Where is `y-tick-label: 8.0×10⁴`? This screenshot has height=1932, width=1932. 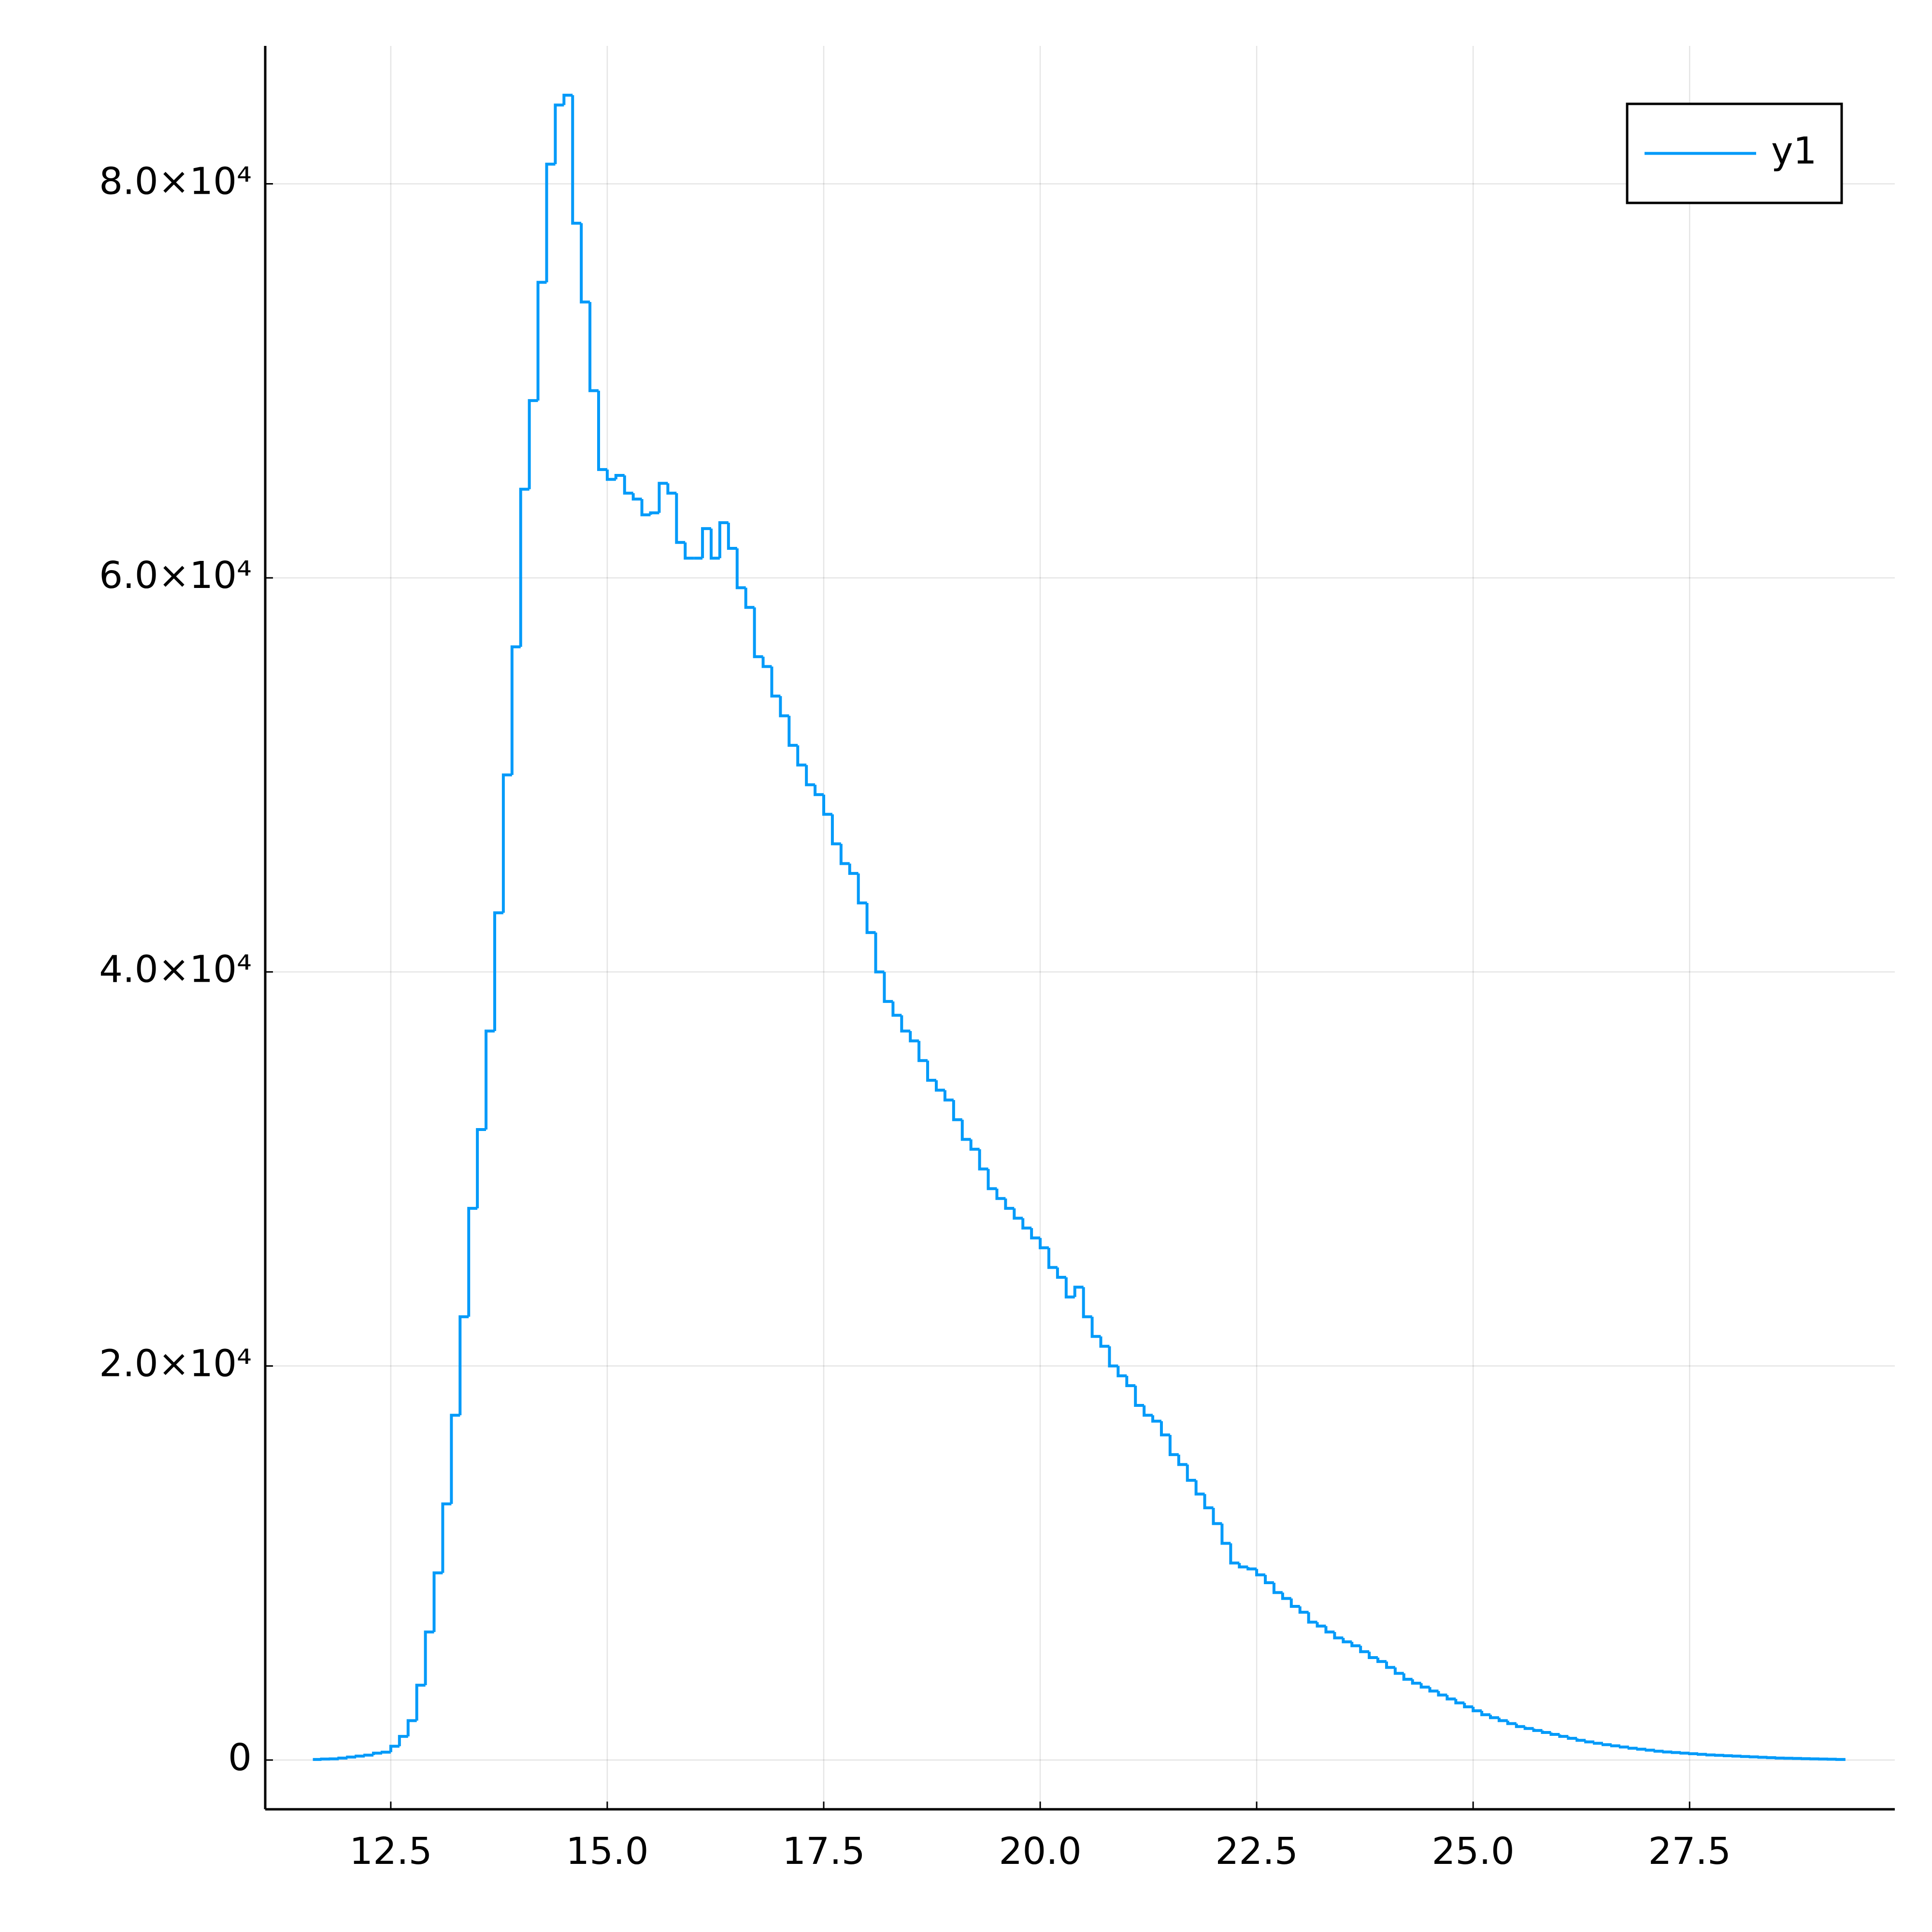 y-tick-label: 8.0×10⁴ is located at coordinates (176, 182).